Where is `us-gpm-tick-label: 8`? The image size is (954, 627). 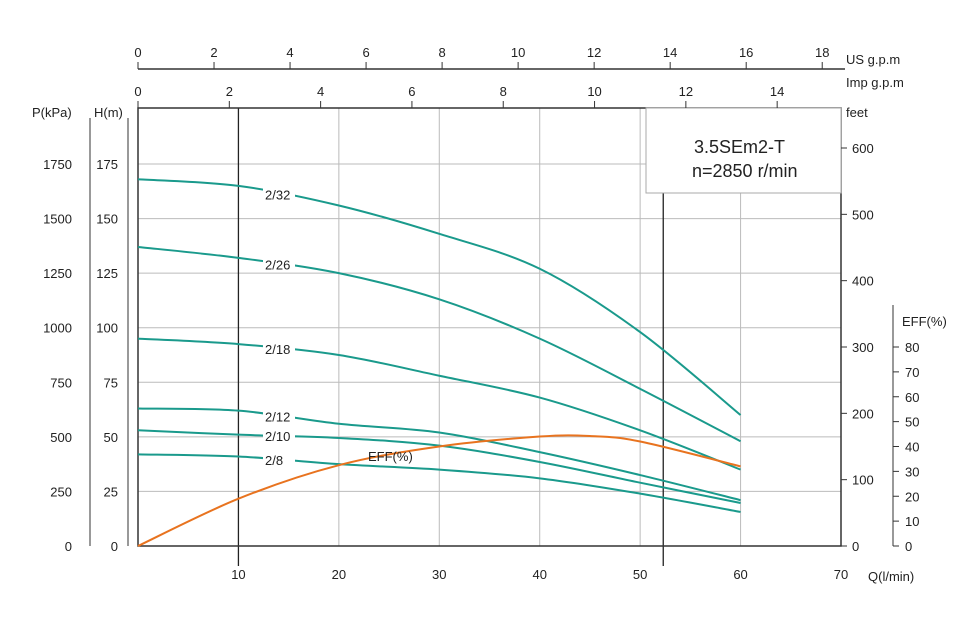
us-gpm-tick-label: 8 is located at coordinates (441, 52).